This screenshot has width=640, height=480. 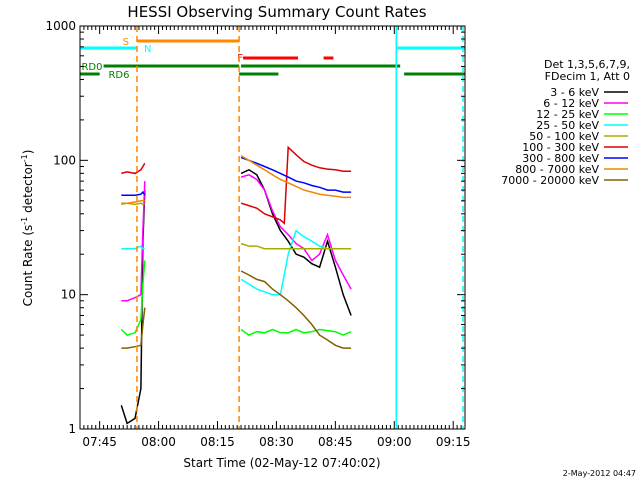 I want to click on y-axis-label-part: Count Rate (s, so click(x=28, y=266).